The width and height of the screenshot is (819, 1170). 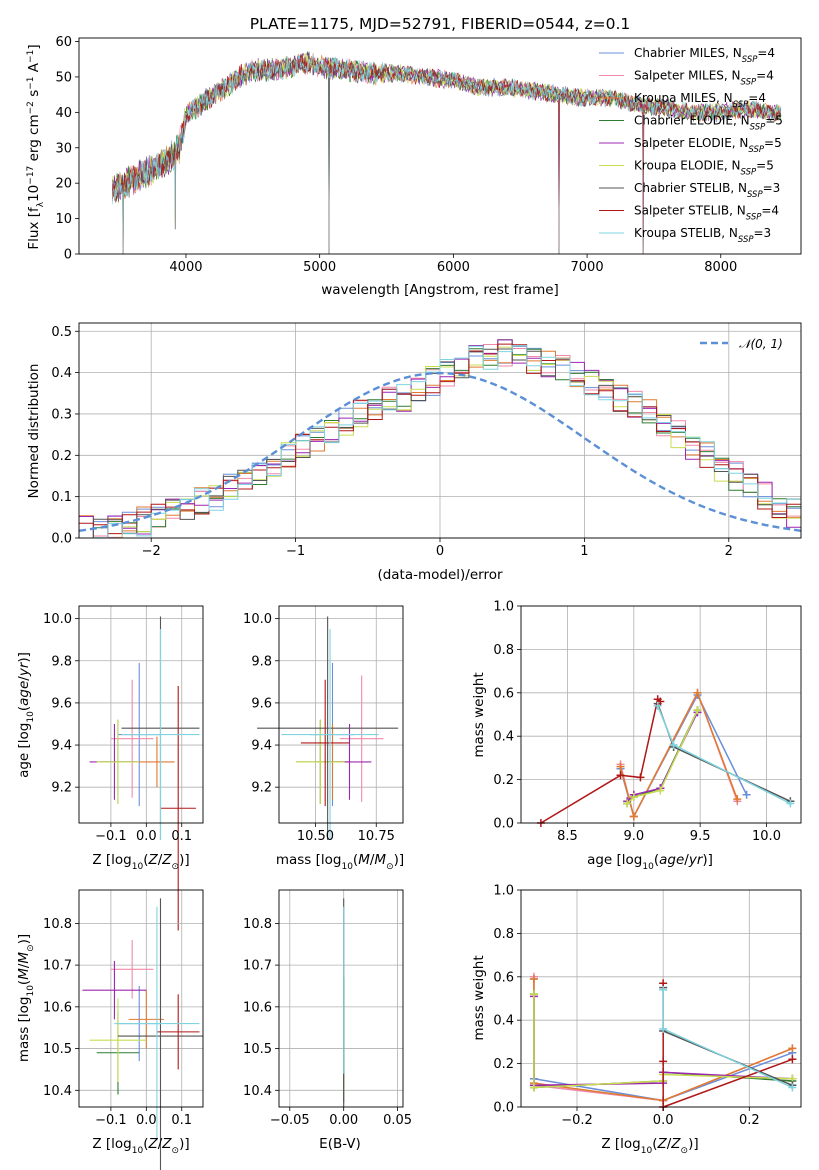 I want to click on y-tick-label: 9.6, so click(x=61, y=703).